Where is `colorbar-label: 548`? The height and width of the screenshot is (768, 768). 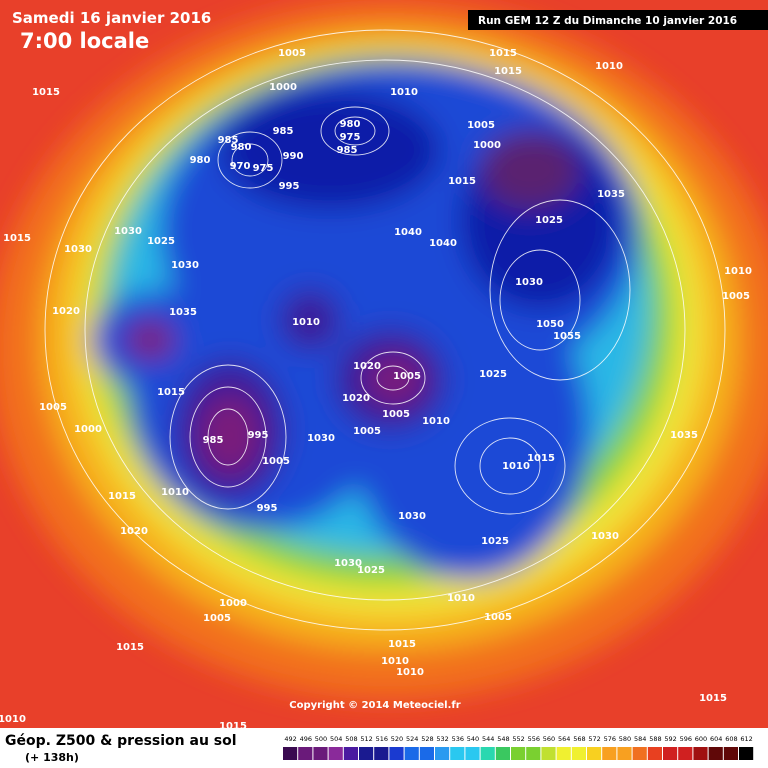 colorbar-label: 548 is located at coordinates (503, 739).